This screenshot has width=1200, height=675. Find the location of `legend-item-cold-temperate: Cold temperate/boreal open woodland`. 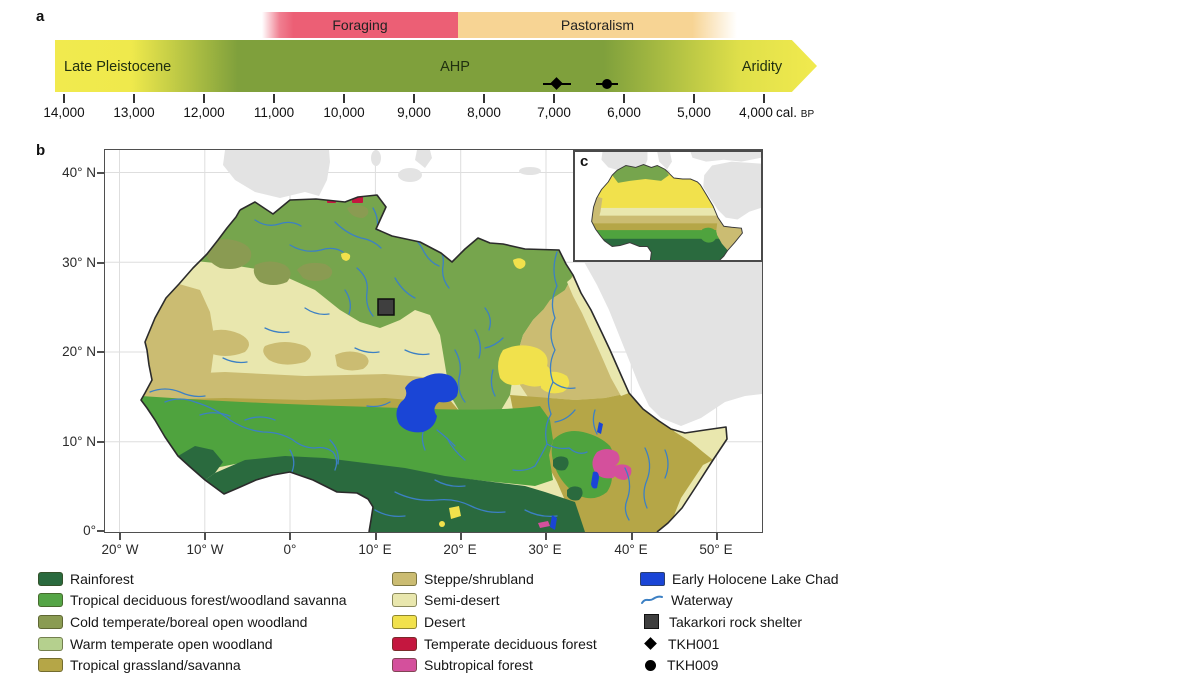

legend-item-cold-temperate: Cold temperate/boreal open woodland is located at coordinates (192, 622).